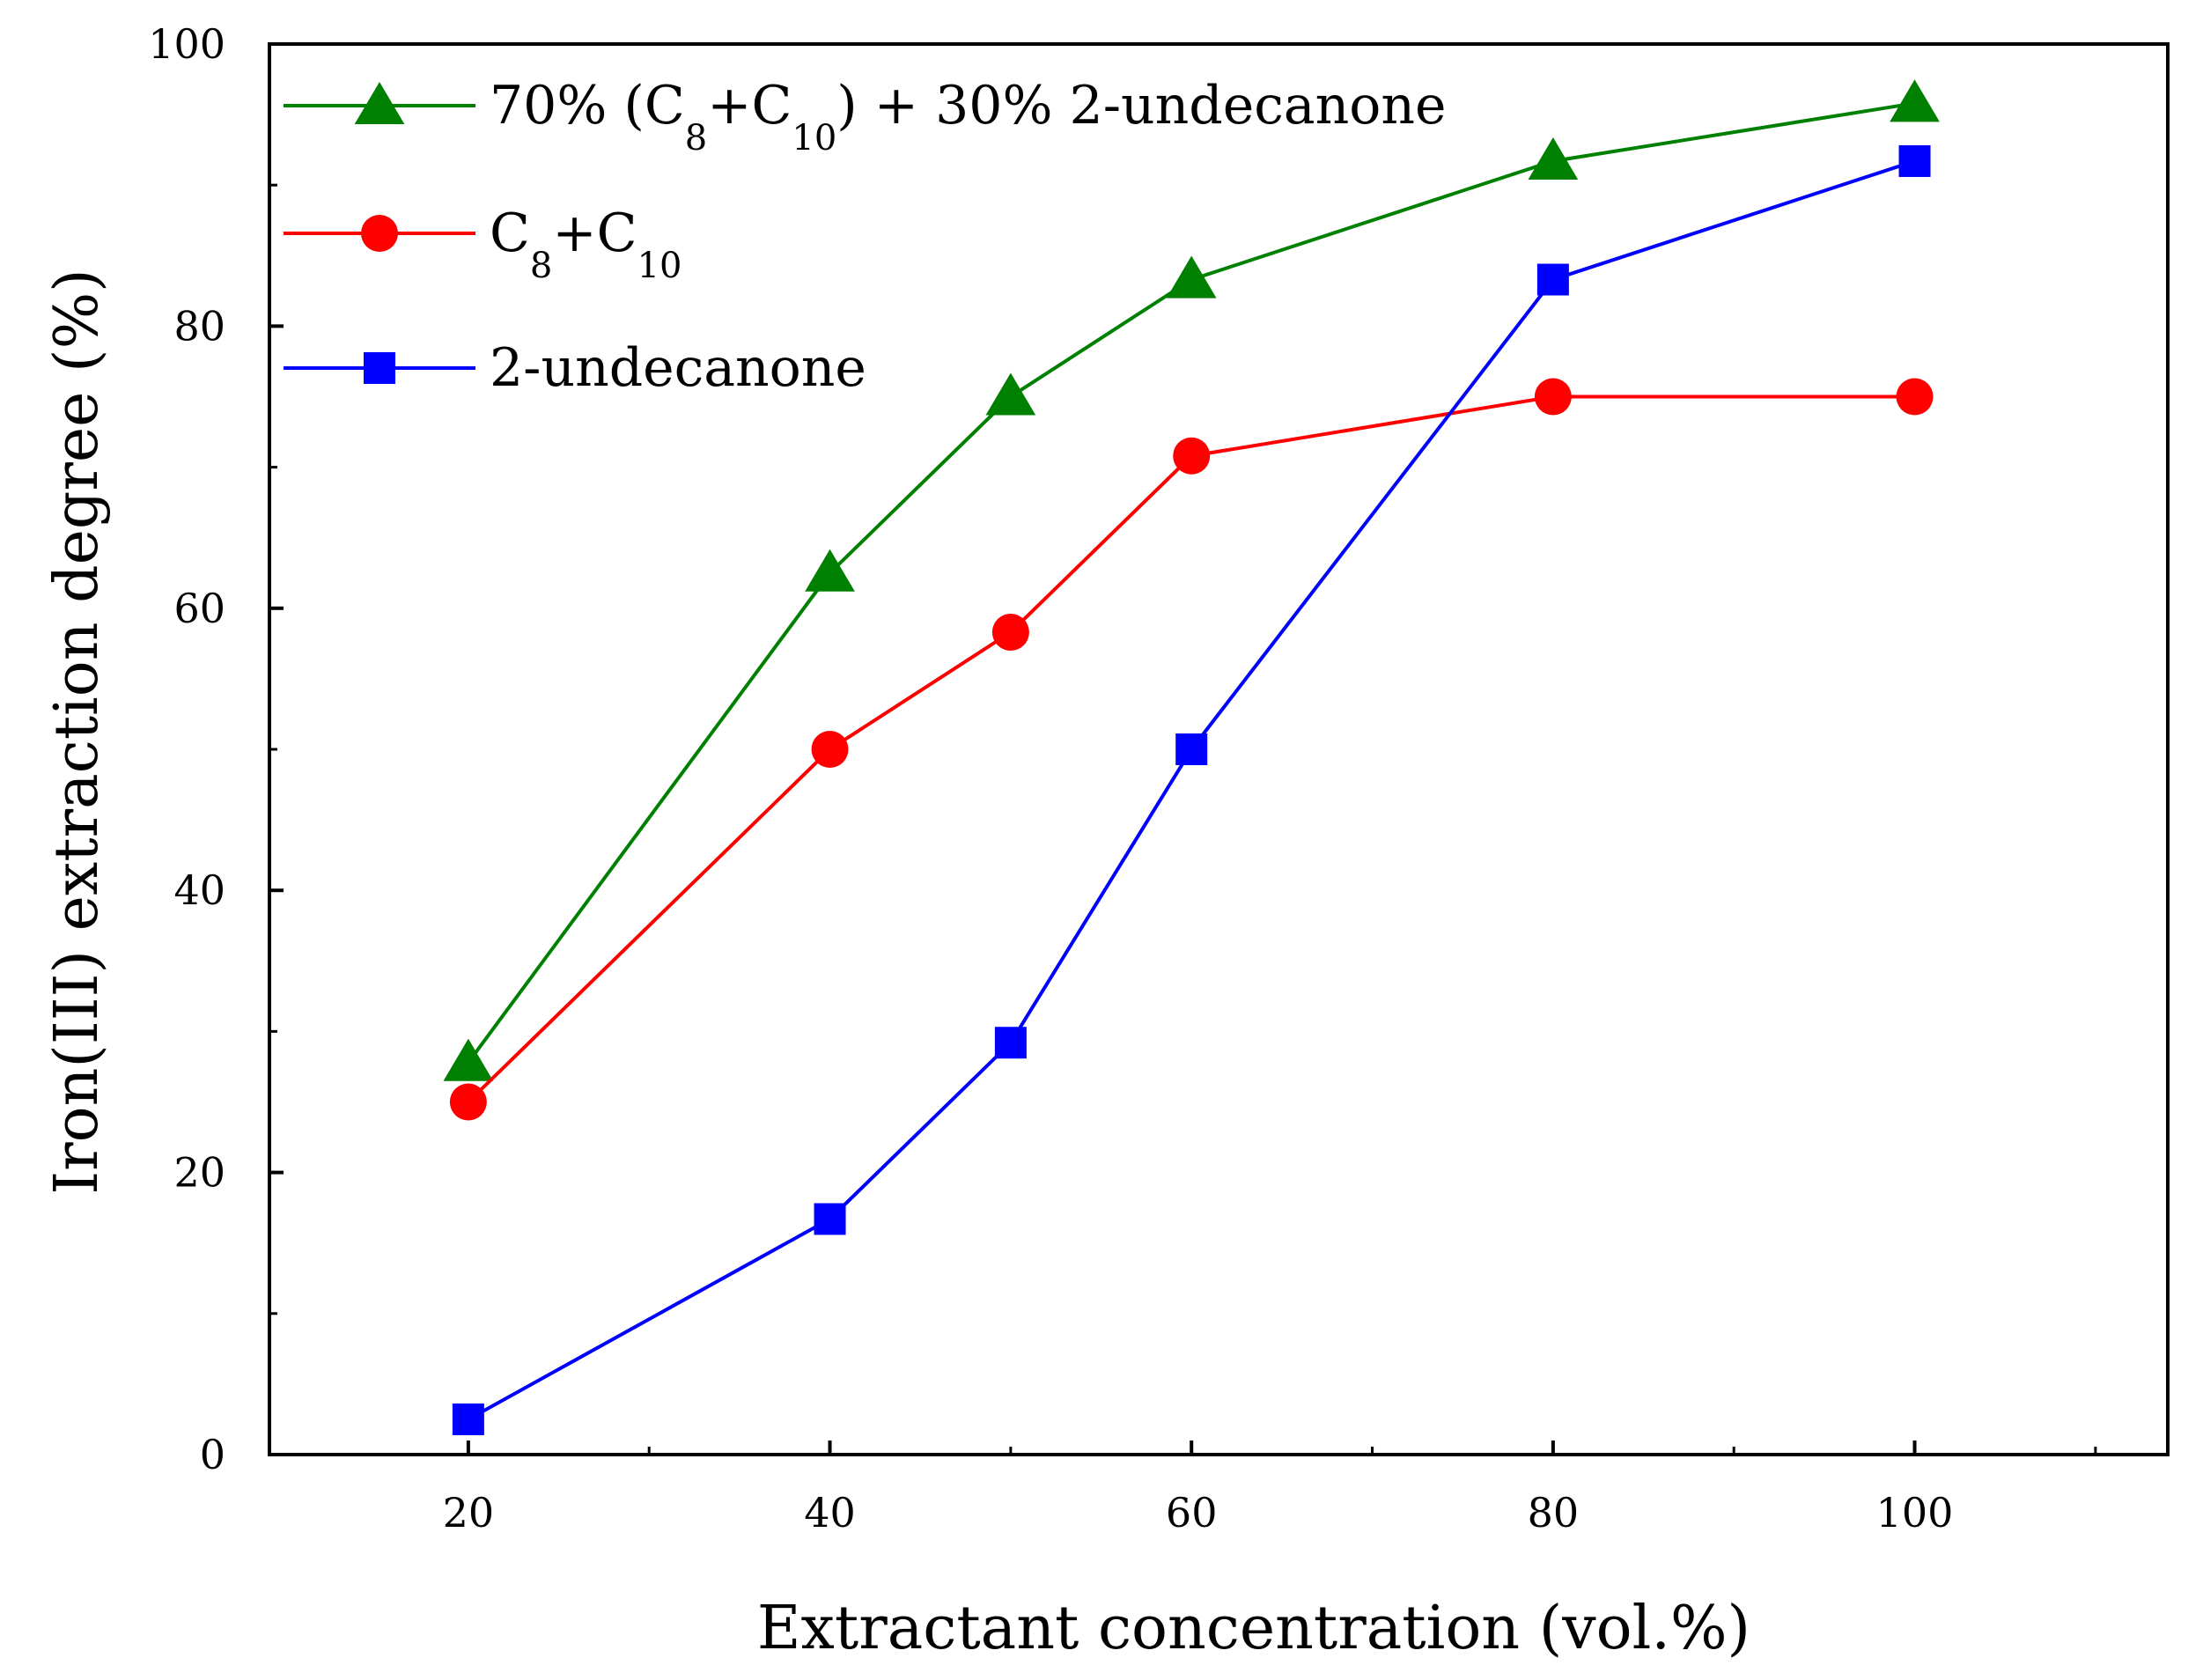 The width and height of the screenshot is (2203, 1680). I want to click on legend-marker-undecanone, so click(380, 368).